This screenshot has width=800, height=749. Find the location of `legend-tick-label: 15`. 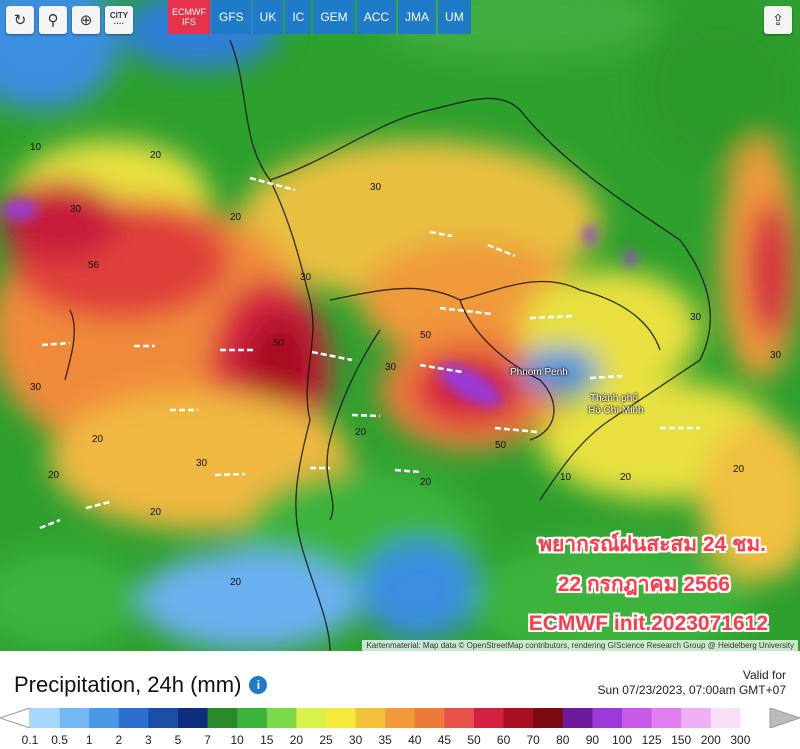

legend-tick-label: 15 is located at coordinates (267, 740).